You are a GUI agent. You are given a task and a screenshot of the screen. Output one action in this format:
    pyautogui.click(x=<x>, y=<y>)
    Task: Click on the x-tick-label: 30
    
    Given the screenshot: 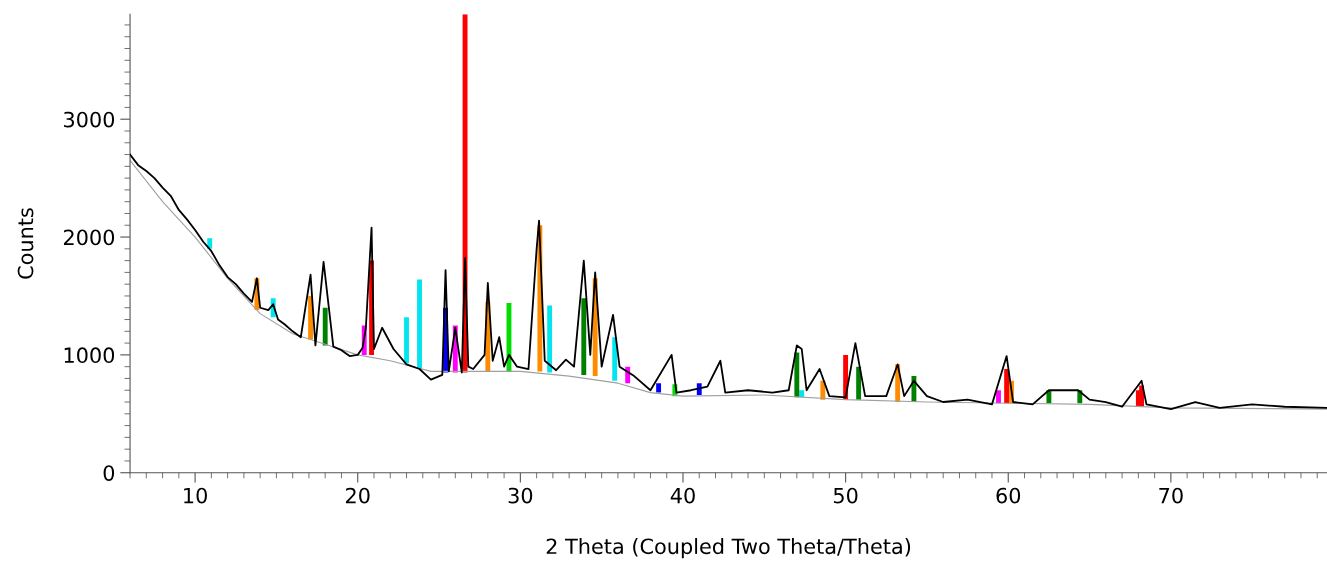 What is the action you would take?
    pyautogui.click(x=520, y=495)
    